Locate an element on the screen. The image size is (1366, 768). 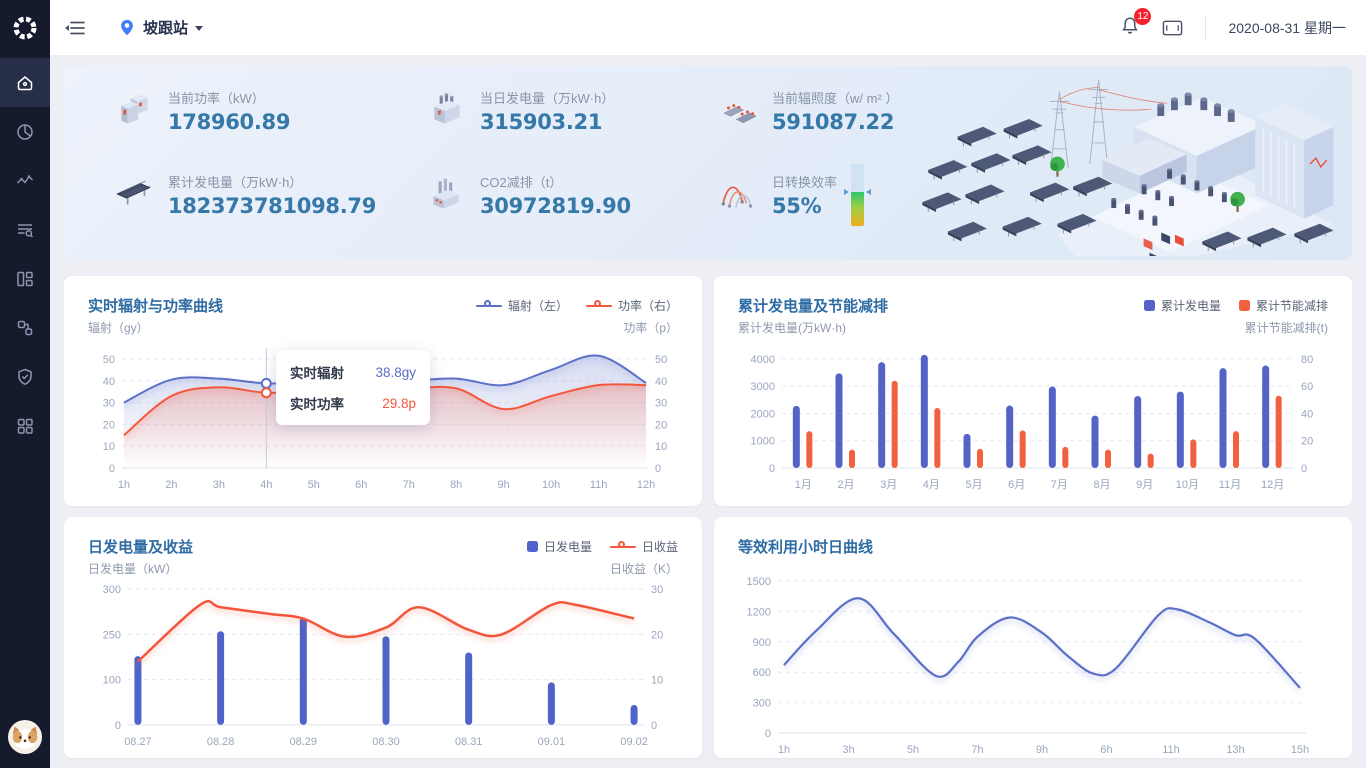
card-daily-yield: 日发电量及收益 日发电量 日收益 is located at coordinates (383, 637).